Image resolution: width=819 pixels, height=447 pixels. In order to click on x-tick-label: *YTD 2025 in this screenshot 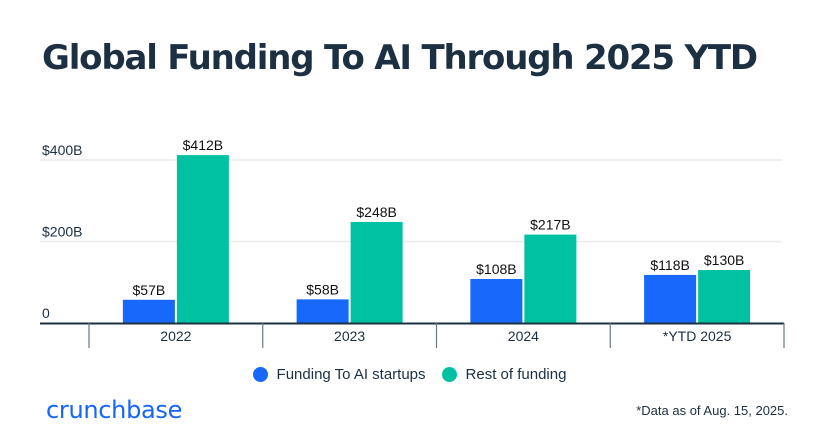, I will do `click(697, 336)`.